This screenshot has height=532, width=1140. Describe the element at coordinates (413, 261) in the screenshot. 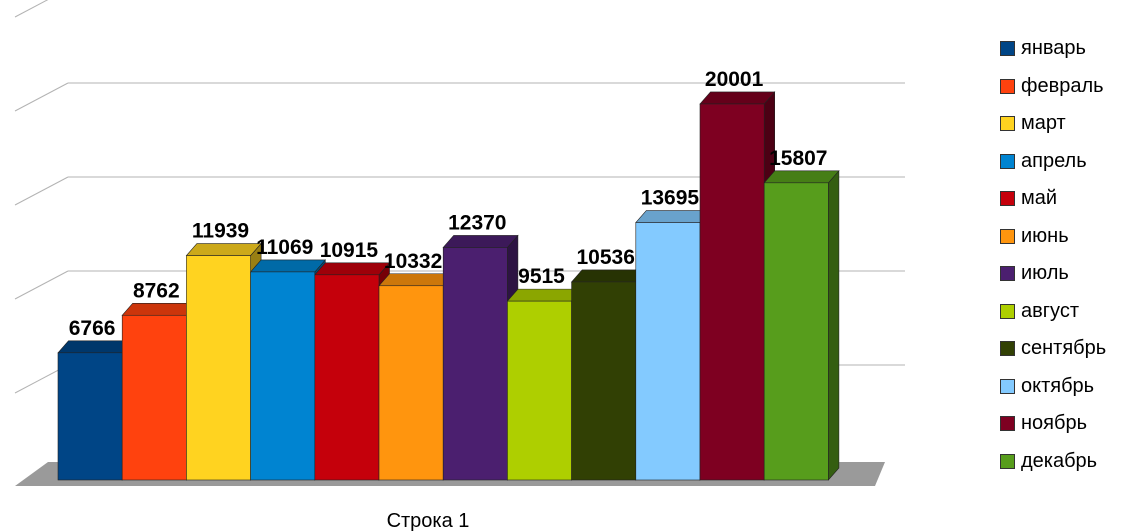

I see `data-label: 10332` at that location.